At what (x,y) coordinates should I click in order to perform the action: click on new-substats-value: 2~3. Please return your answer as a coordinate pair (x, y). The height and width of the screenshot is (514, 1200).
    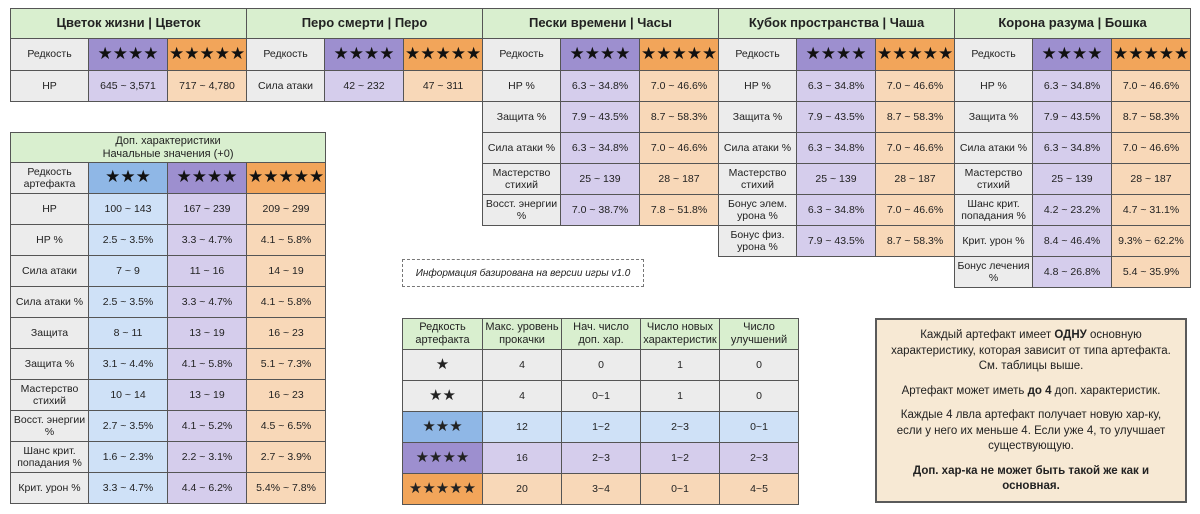
    Looking at the image, I should click on (680, 427).